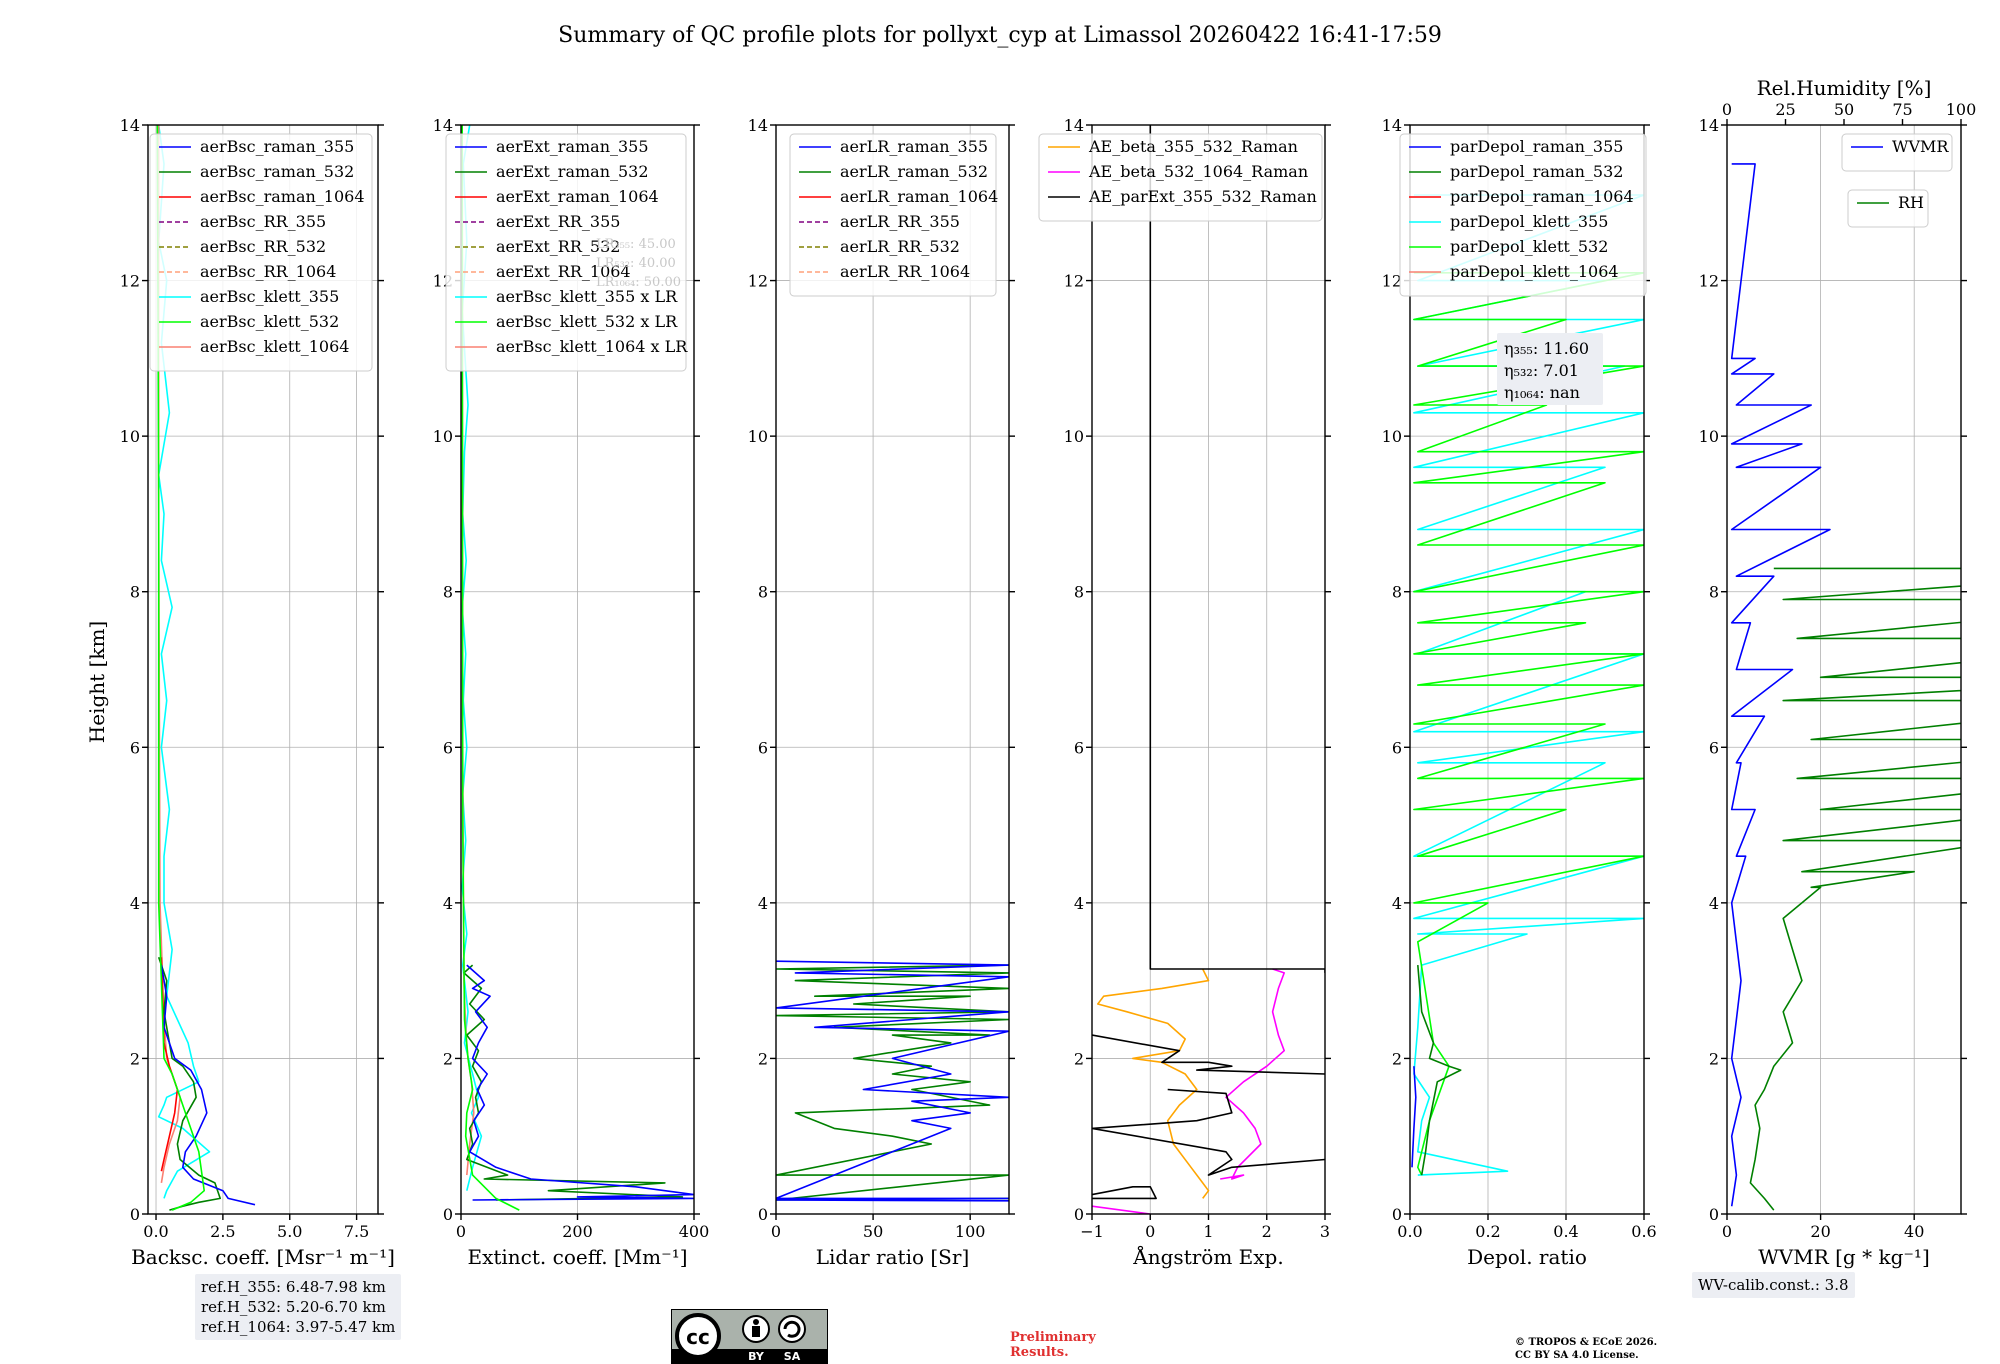 The image size is (2000, 1364). Describe the element at coordinates (1586, 1342) in the screenshot. I see `copyright-line-1: © TROPOS & ECoE 2026.` at that location.